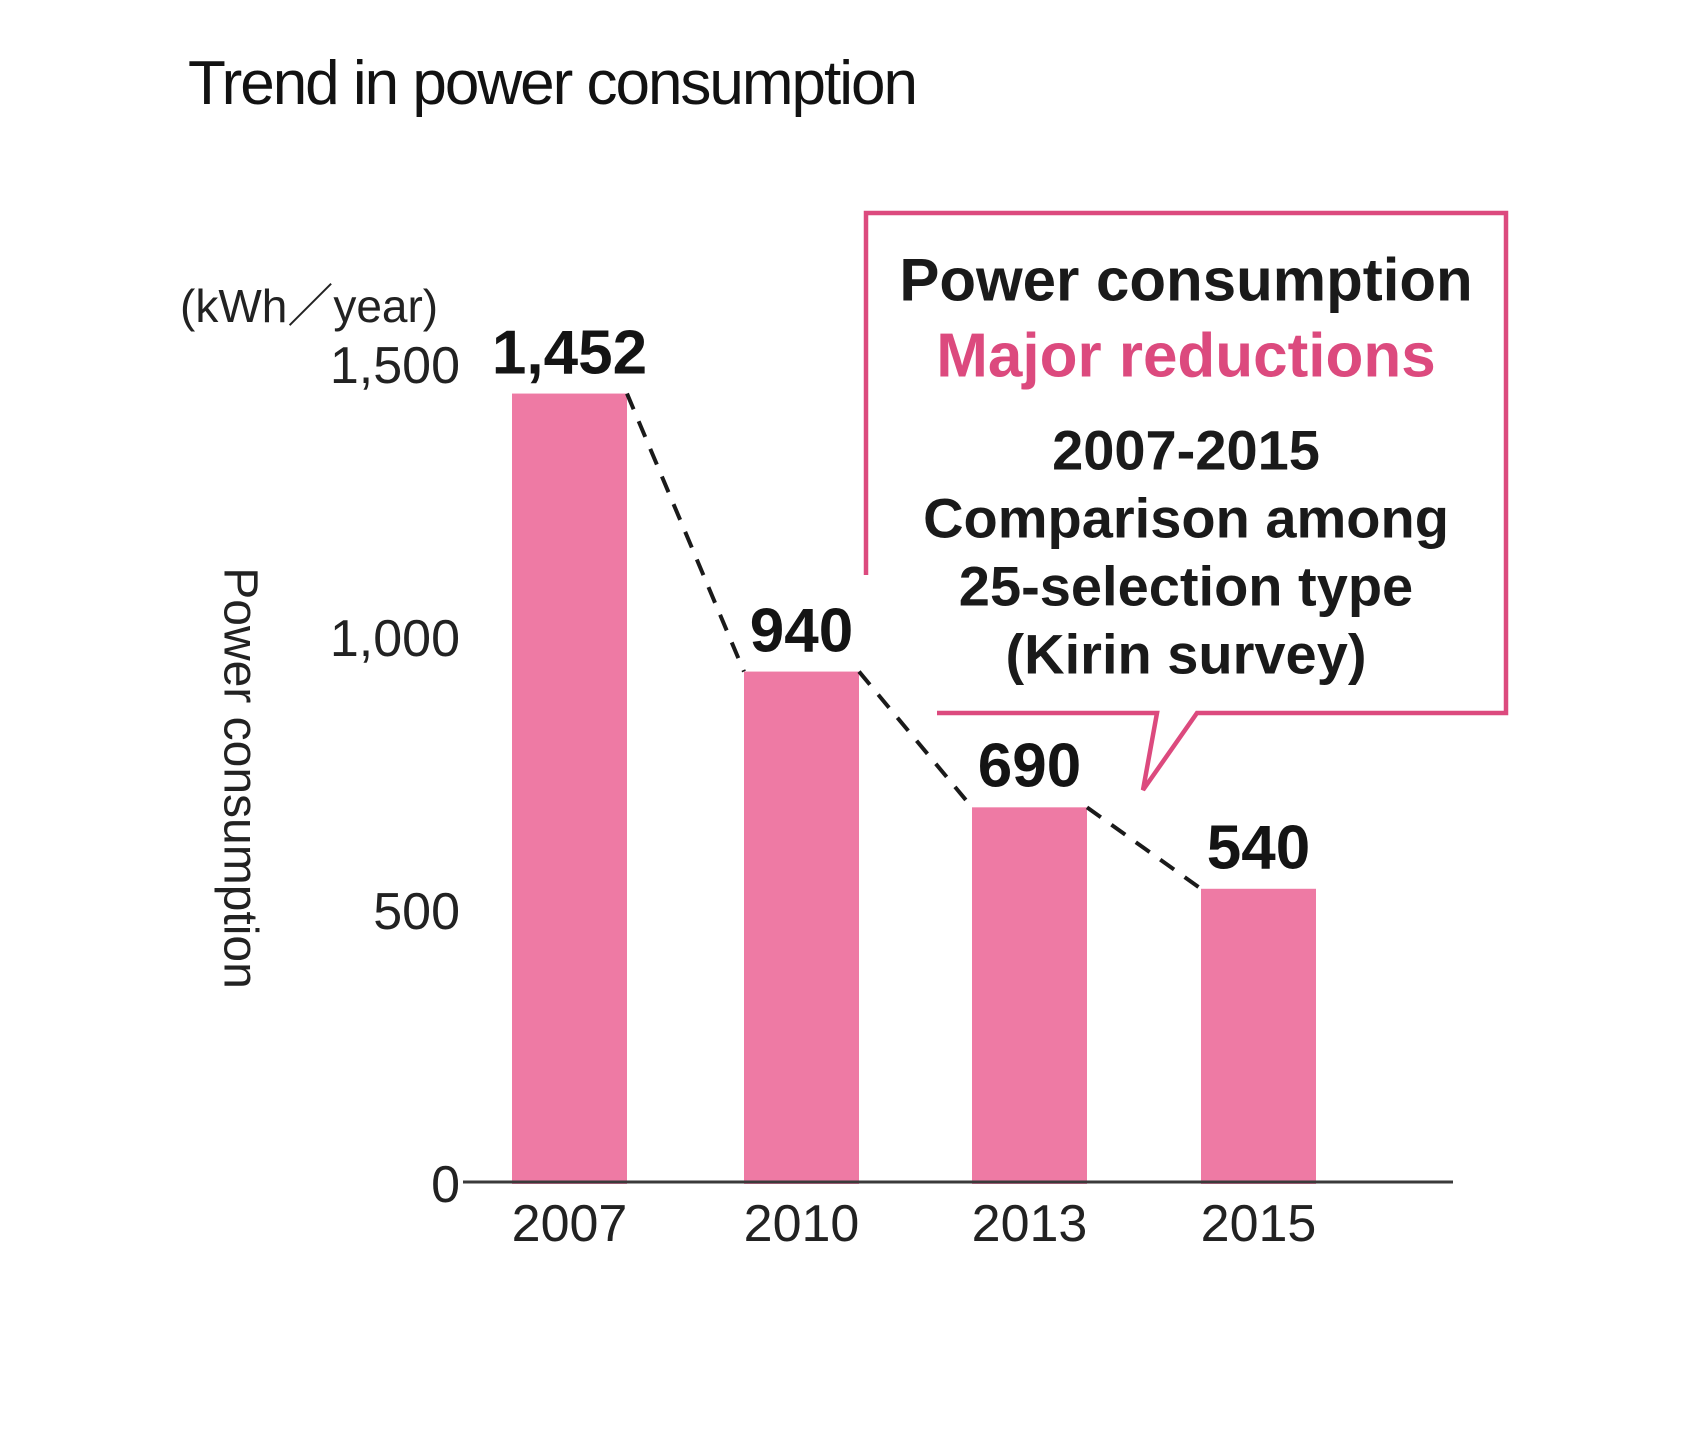 This screenshot has height=1454, width=1694. I want to click on callout-highlight: Major reductions, so click(1186, 356).